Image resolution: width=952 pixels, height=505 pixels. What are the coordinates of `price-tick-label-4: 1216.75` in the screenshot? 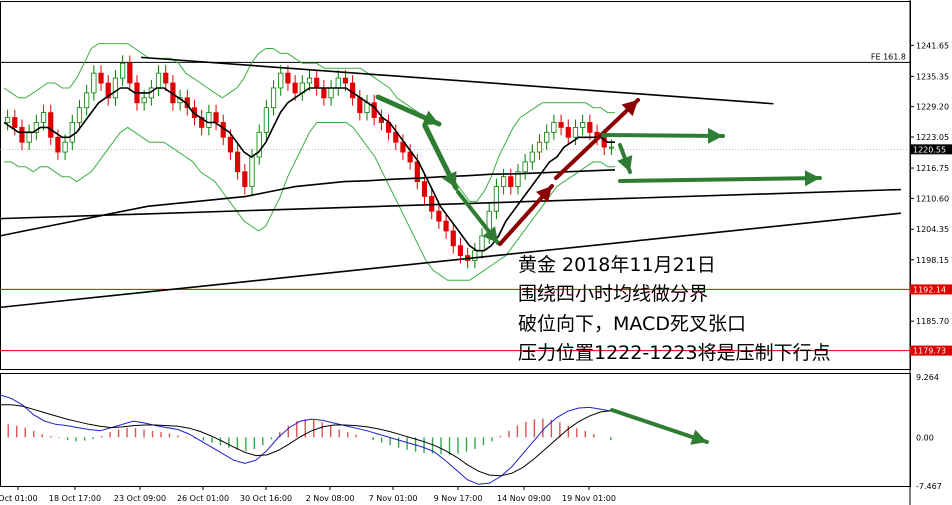 It's located at (932, 168).